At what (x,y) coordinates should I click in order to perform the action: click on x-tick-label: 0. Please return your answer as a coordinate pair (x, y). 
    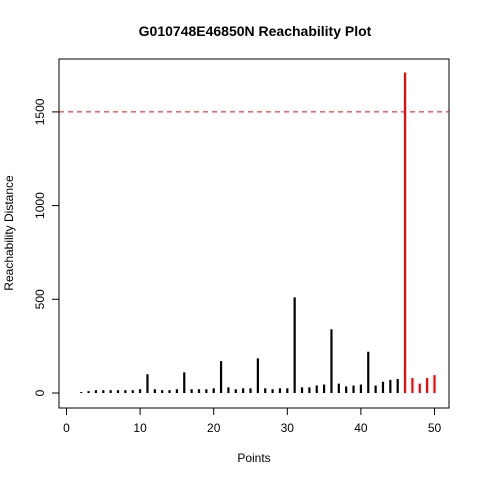
    Looking at the image, I should click on (66, 428).